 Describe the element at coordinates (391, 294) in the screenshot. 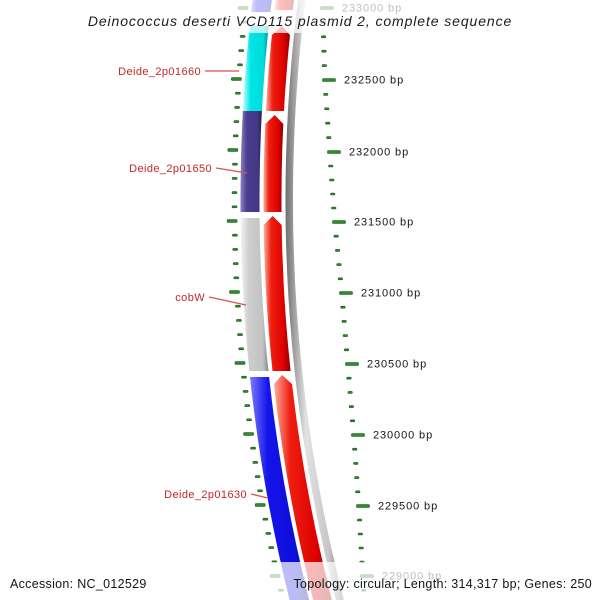

I see `ruler-tick-label: 231000 bp` at that location.